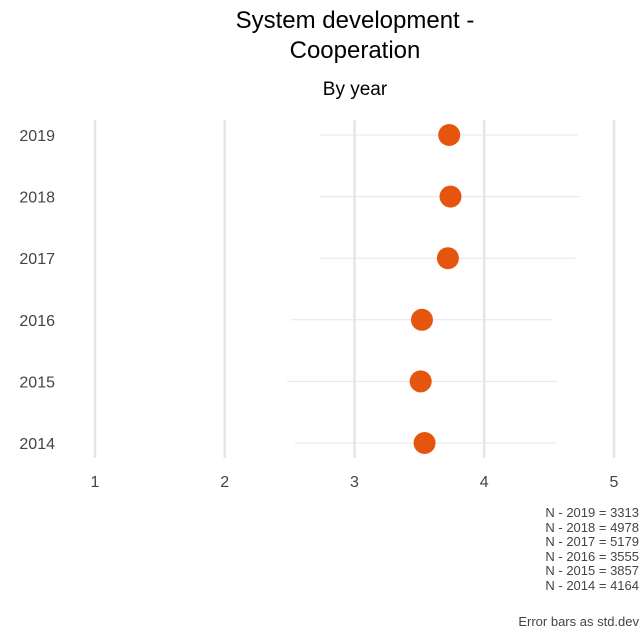 This screenshot has width=642, height=634. Describe the element at coordinates (592, 585) in the screenshot. I see `caption-line: N - 2014 = 4164` at that location.